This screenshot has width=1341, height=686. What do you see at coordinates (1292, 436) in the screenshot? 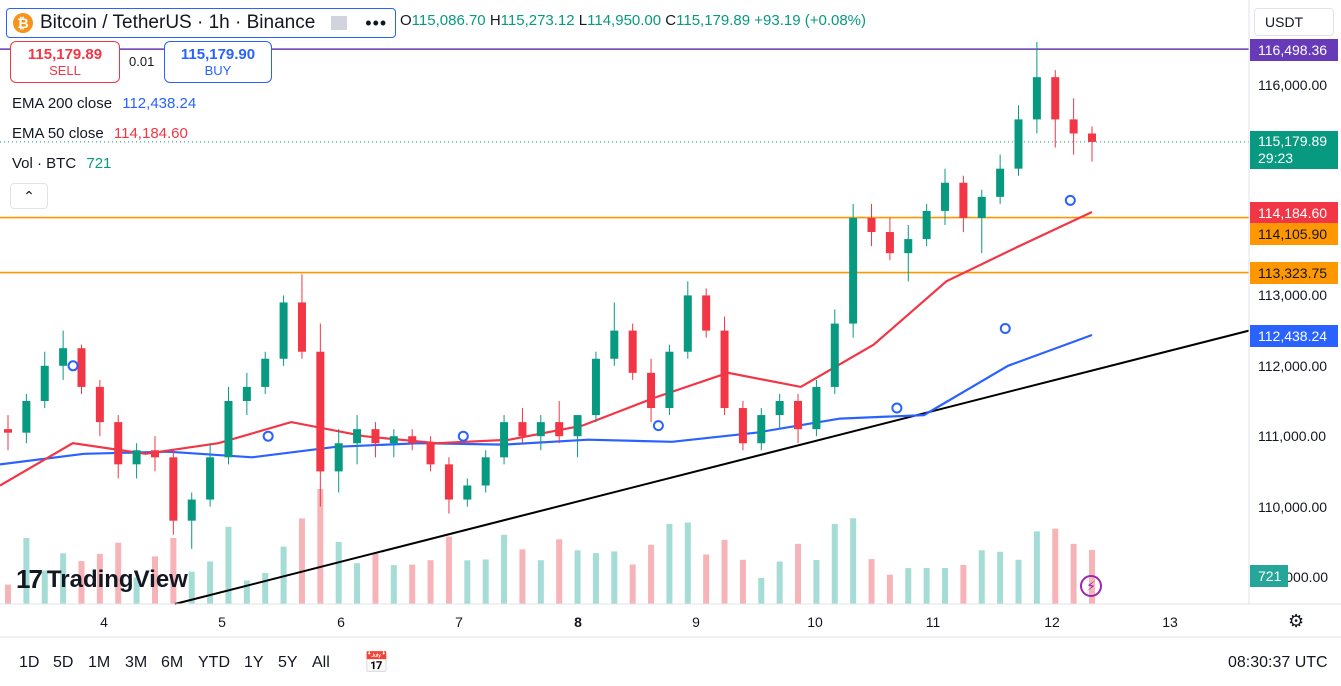
I see `price-label: 111,000.00` at bounding box center [1292, 436].